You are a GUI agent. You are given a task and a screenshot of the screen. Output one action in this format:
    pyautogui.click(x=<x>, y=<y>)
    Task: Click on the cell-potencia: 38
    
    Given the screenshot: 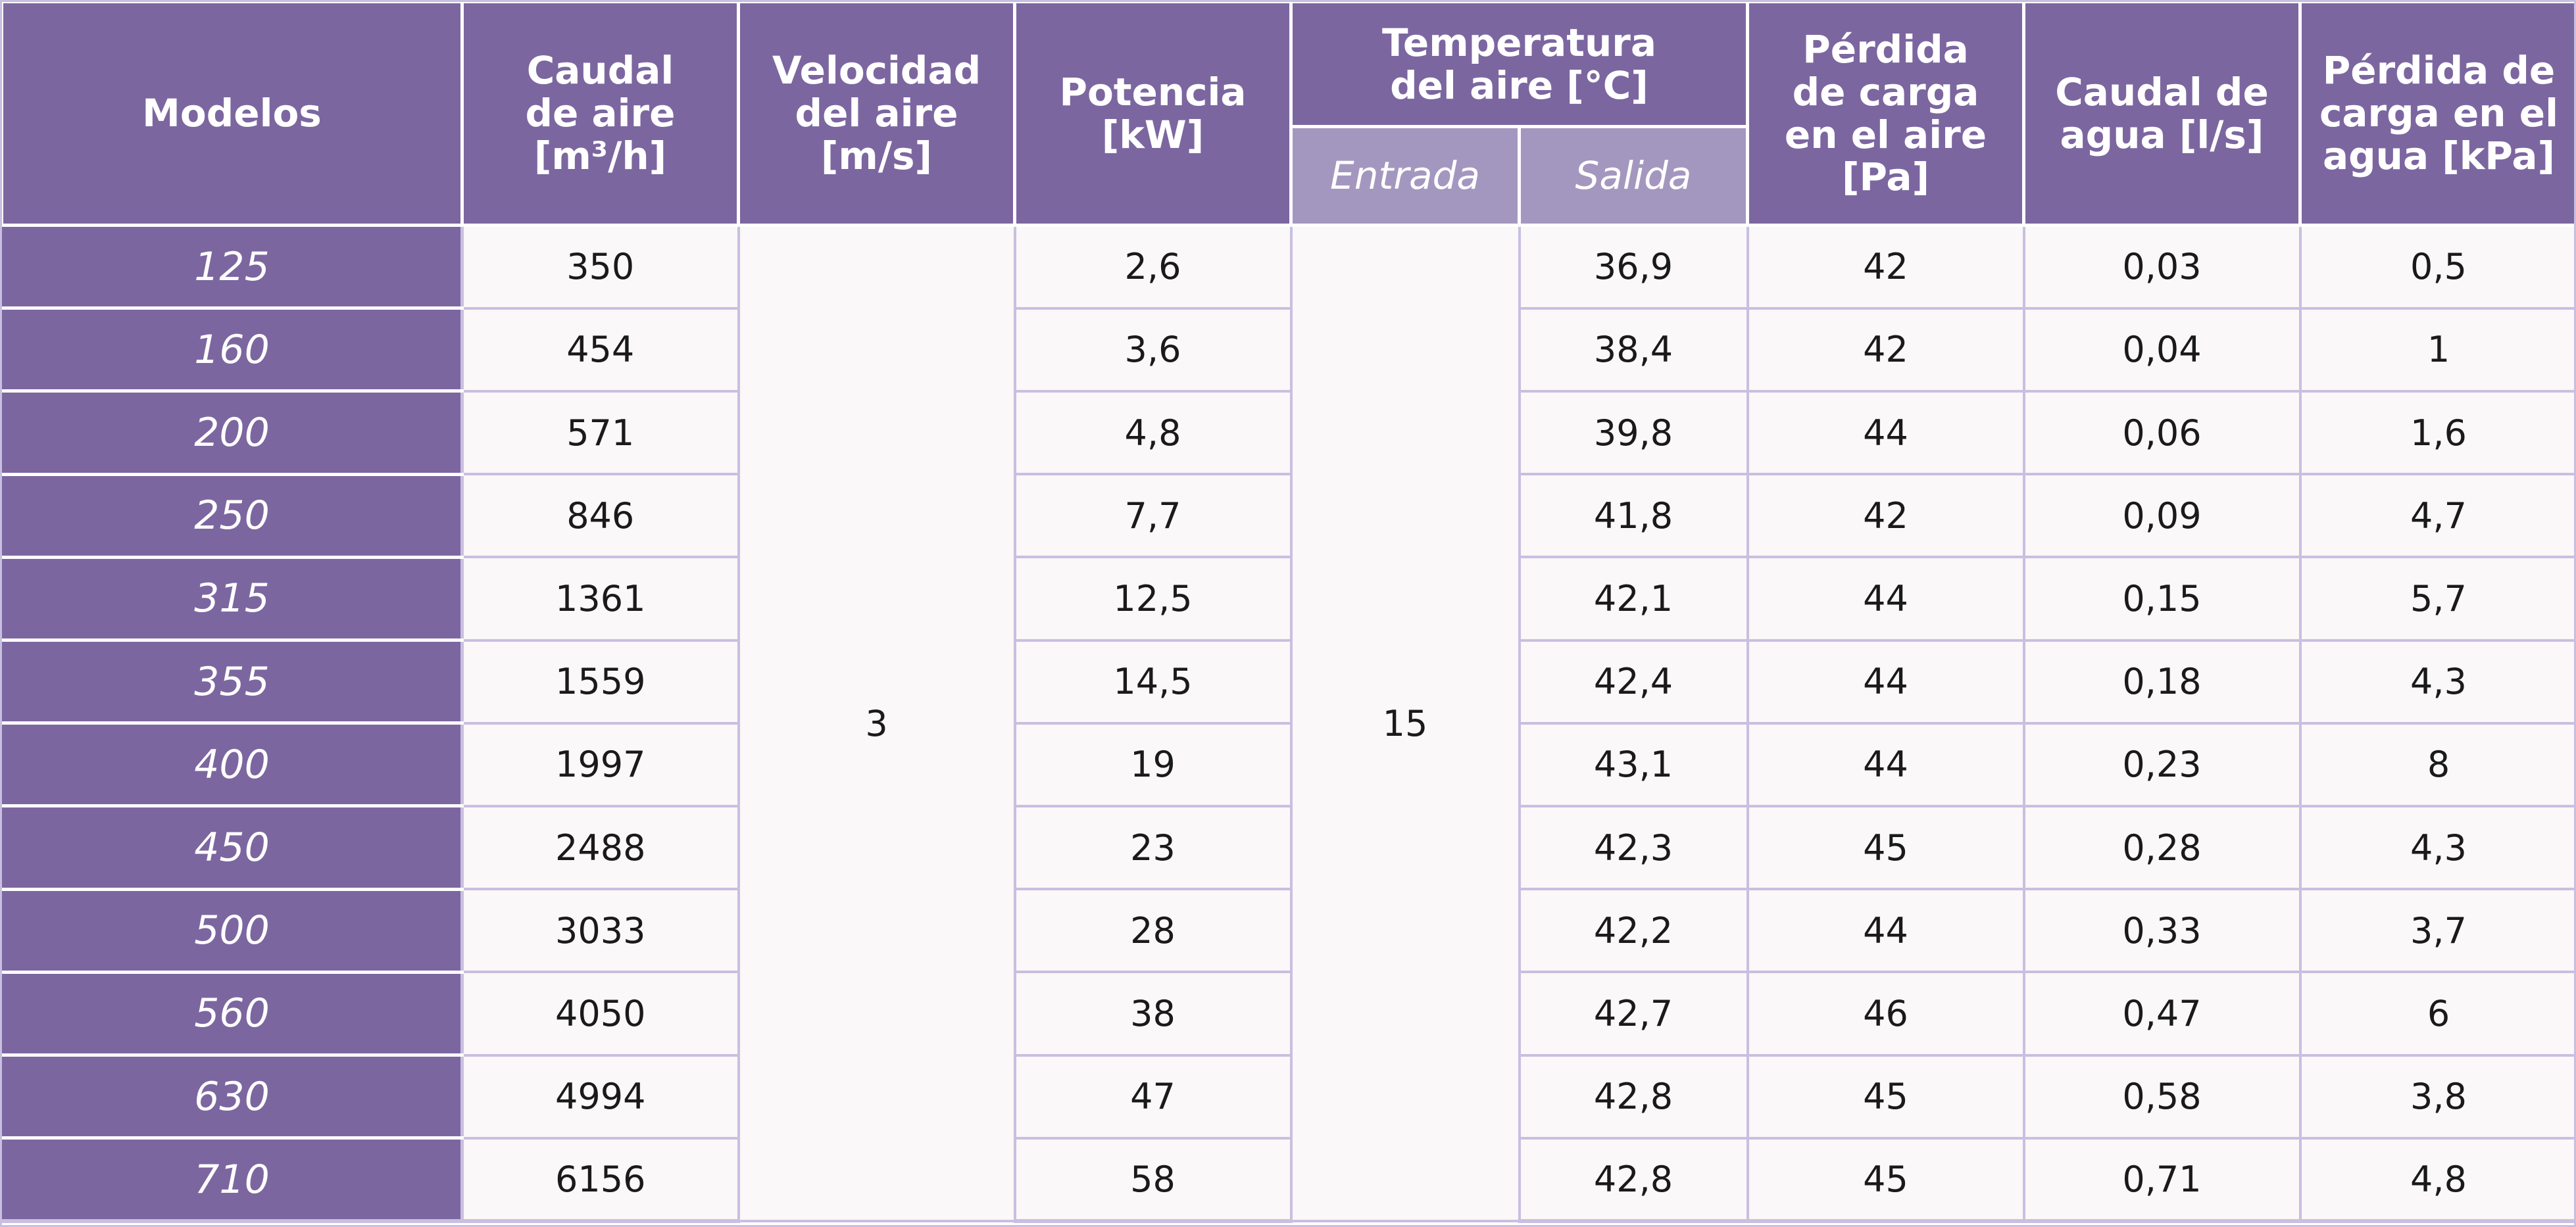 What is the action you would take?
    pyautogui.click(x=1153, y=1014)
    